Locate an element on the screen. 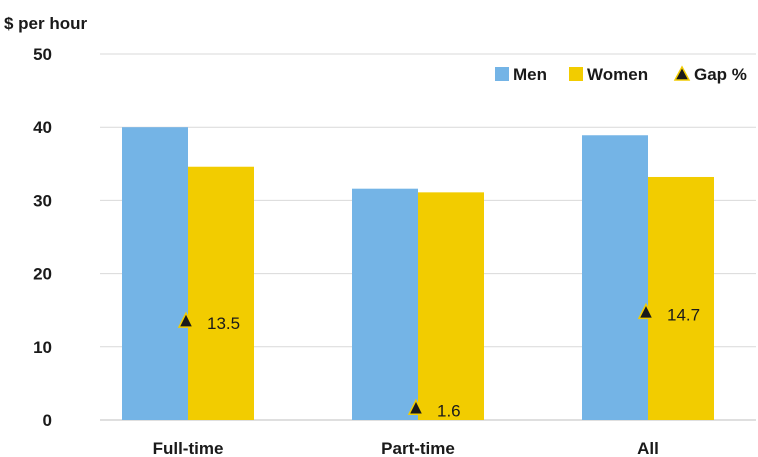  x-category-labels: Full-time Part-time All is located at coordinates (406, 448).